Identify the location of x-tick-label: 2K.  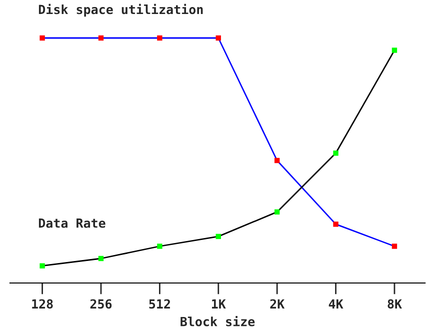
(277, 303).